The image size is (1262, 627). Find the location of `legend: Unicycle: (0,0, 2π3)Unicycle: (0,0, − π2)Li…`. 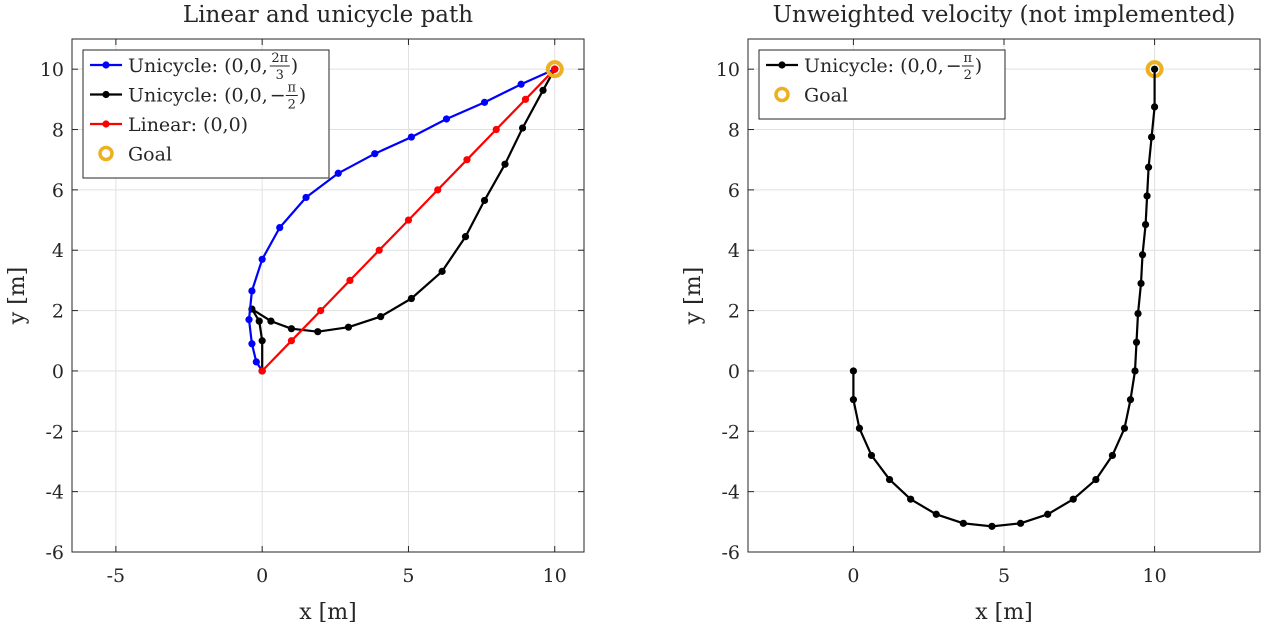

legend: Unicycle: (0,0, 2π3)Unicycle: (0,0, − π2)Li… is located at coordinates (206, 114).